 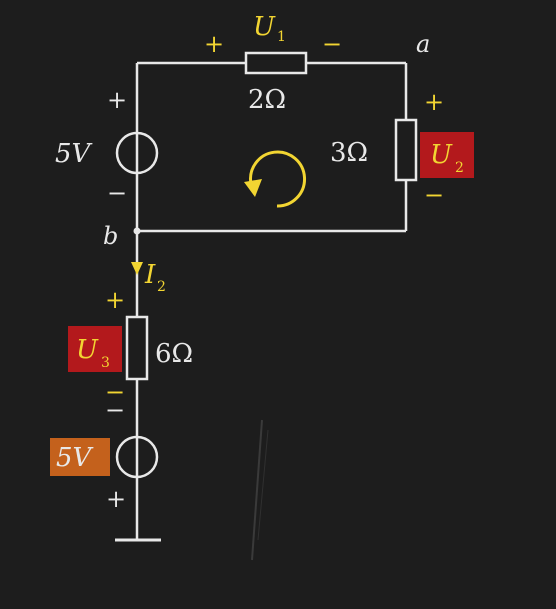 What do you see at coordinates (110, 236) in the screenshot?
I see `node-b-label: b` at bounding box center [110, 236].